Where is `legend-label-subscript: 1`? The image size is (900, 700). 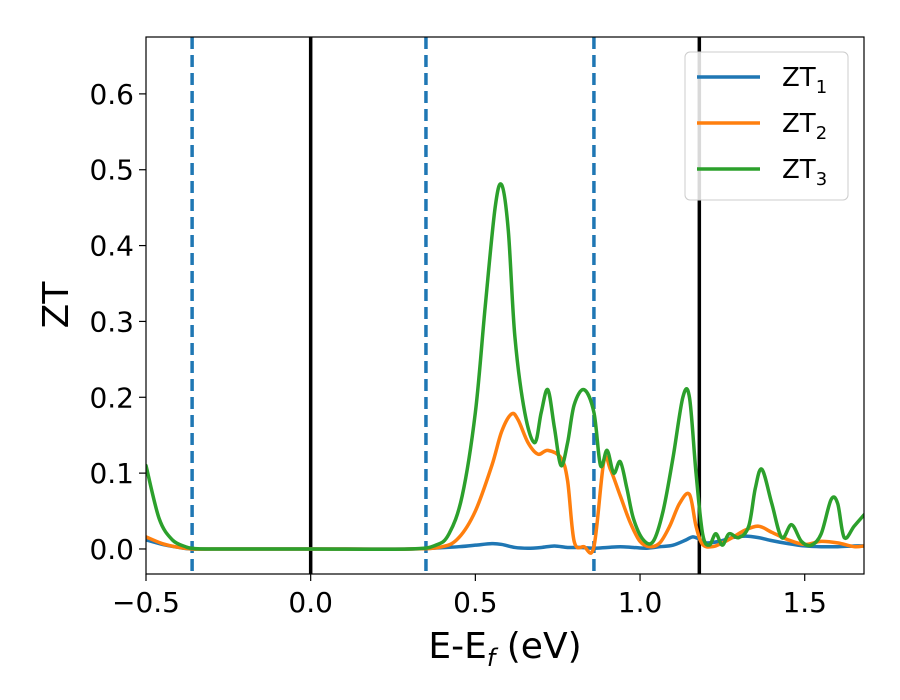 legend-label-subscript: 1 is located at coordinates (821, 87).